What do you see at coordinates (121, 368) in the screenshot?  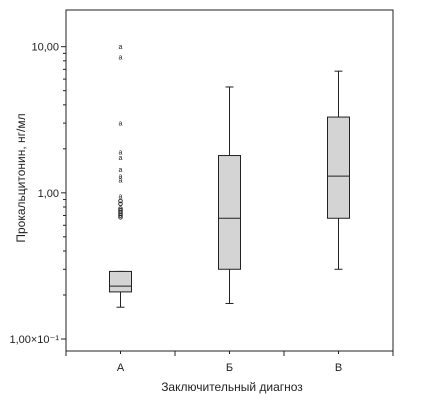 I see `x-tick-label: А` at bounding box center [121, 368].